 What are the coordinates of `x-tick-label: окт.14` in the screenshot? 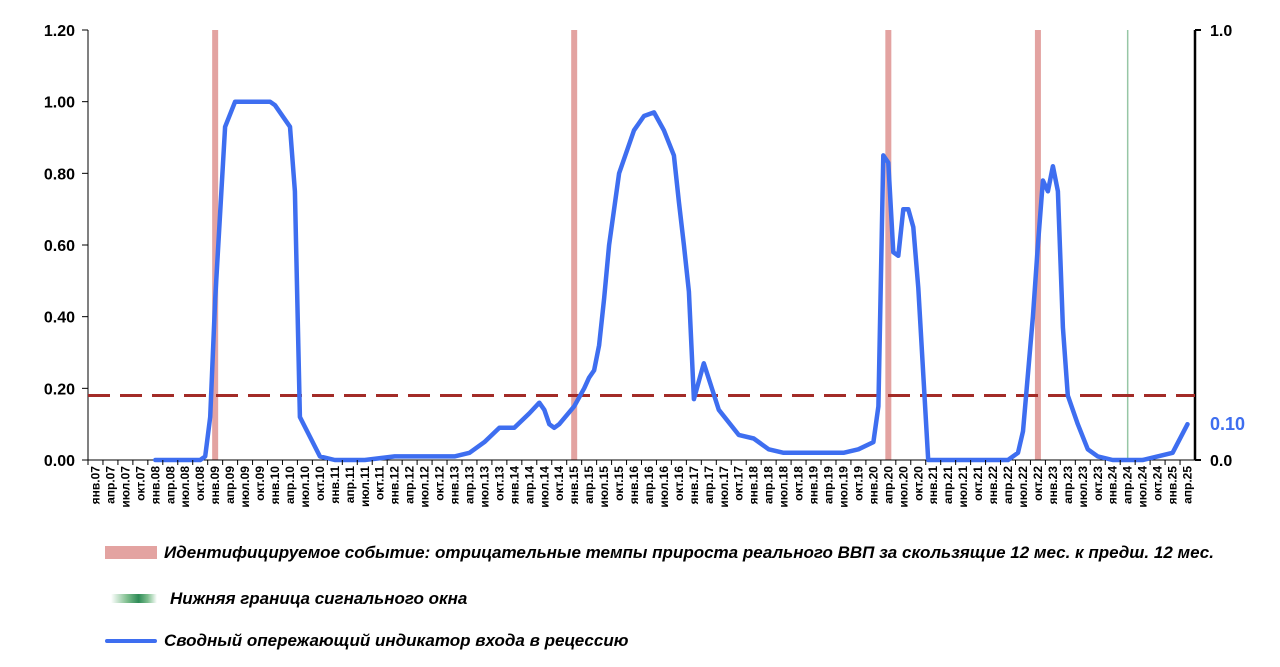 It's located at (559, 483).